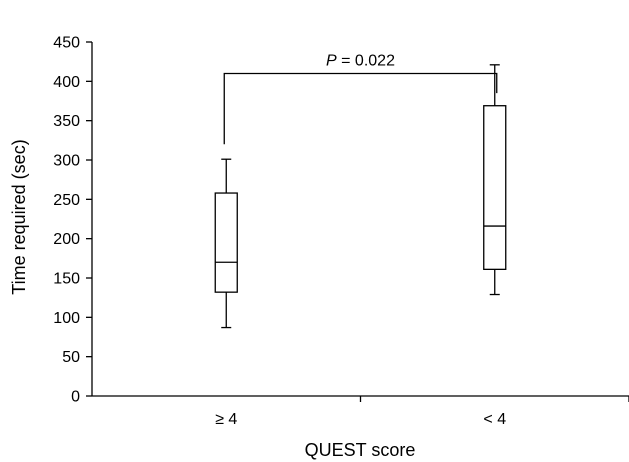 Image resolution: width=629 pixels, height=462 pixels. Describe the element at coordinates (66, 200) in the screenshot. I see `y-tick-label: 250` at that location.